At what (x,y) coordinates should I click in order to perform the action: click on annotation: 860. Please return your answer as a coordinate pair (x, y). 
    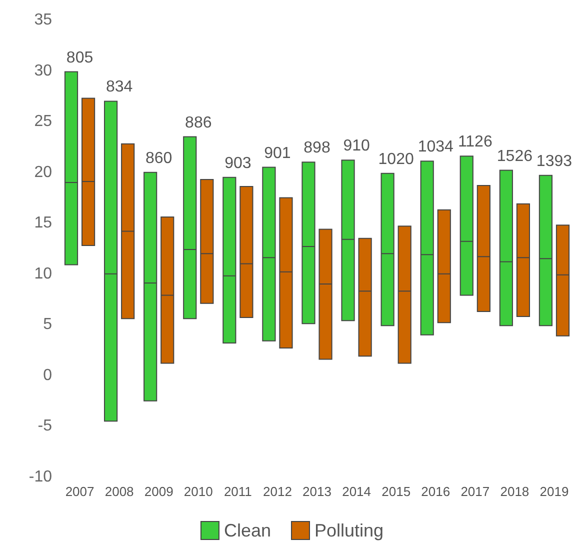
    Looking at the image, I should click on (158, 158).